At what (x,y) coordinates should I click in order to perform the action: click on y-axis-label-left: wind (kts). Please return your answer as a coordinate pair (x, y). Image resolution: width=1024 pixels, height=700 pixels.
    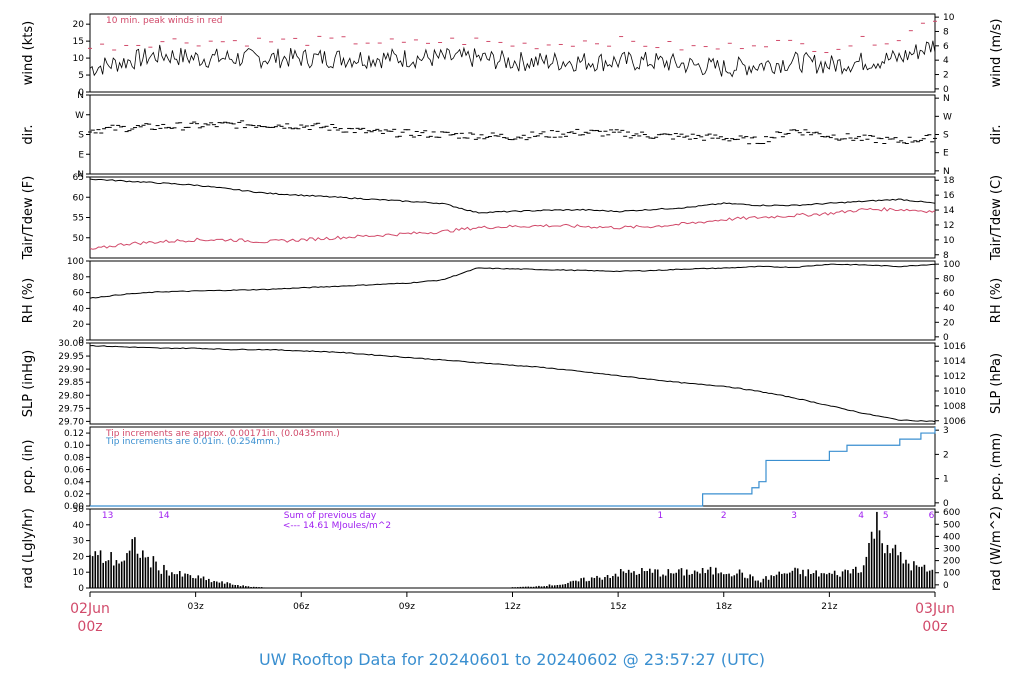
    Looking at the image, I should click on (28, 53).